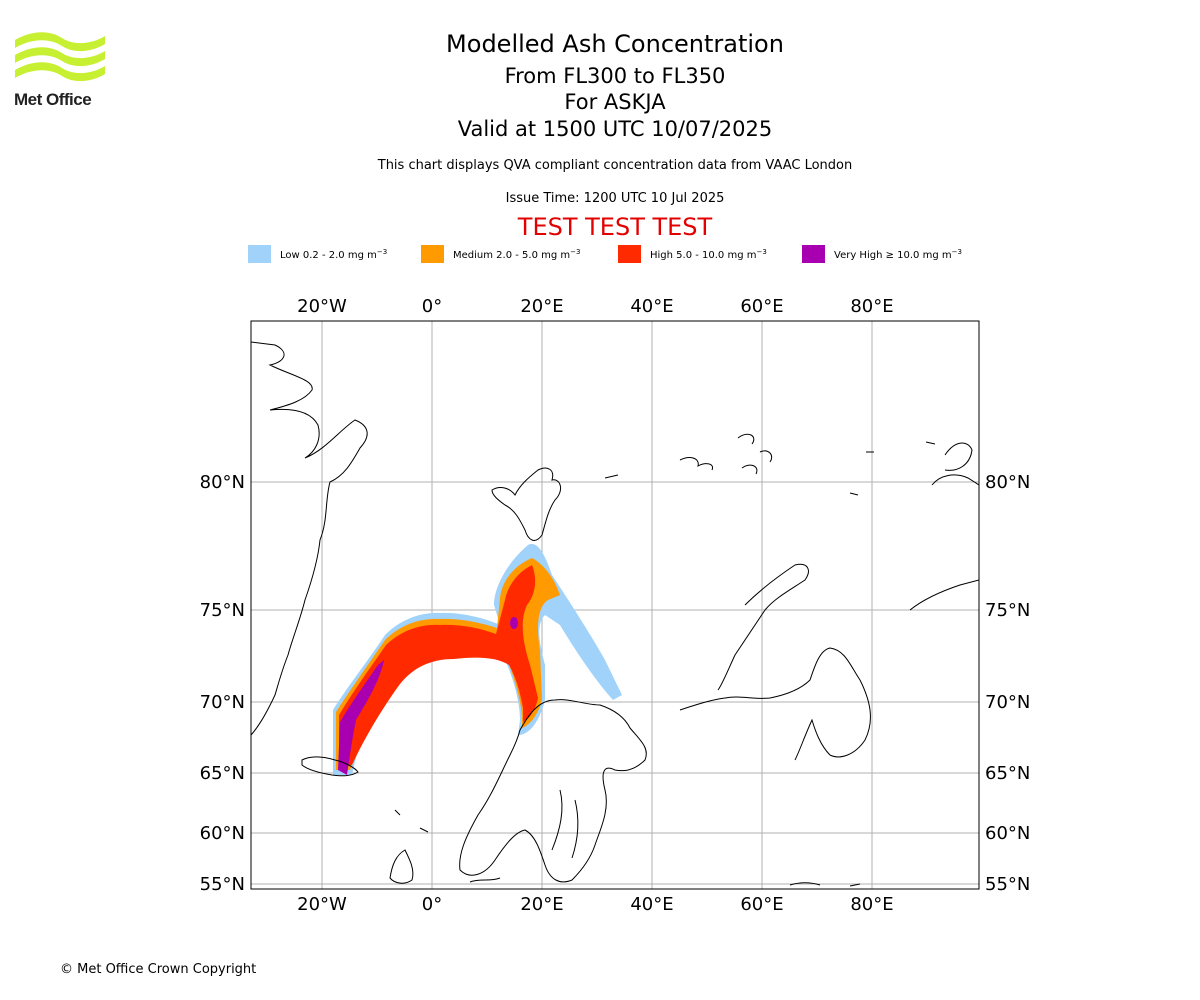  What do you see at coordinates (158, 969) in the screenshot?
I see `copyright: © Met Office Crown Copyright` at bounding box center [158, 969].